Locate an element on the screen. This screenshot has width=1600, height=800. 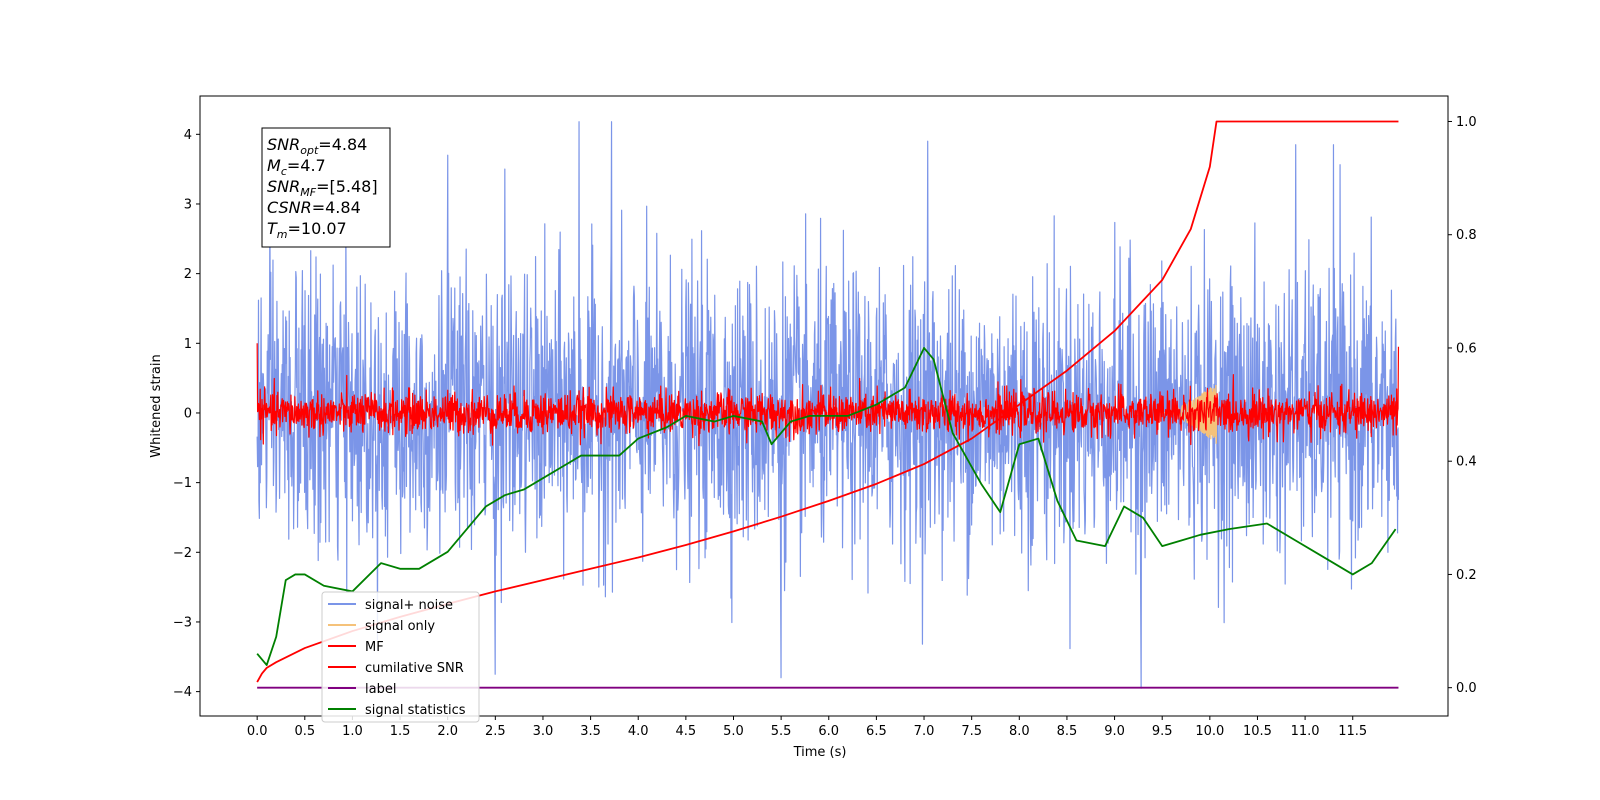
x-axis-title: Time (s) is located at coordinates (820, 752).